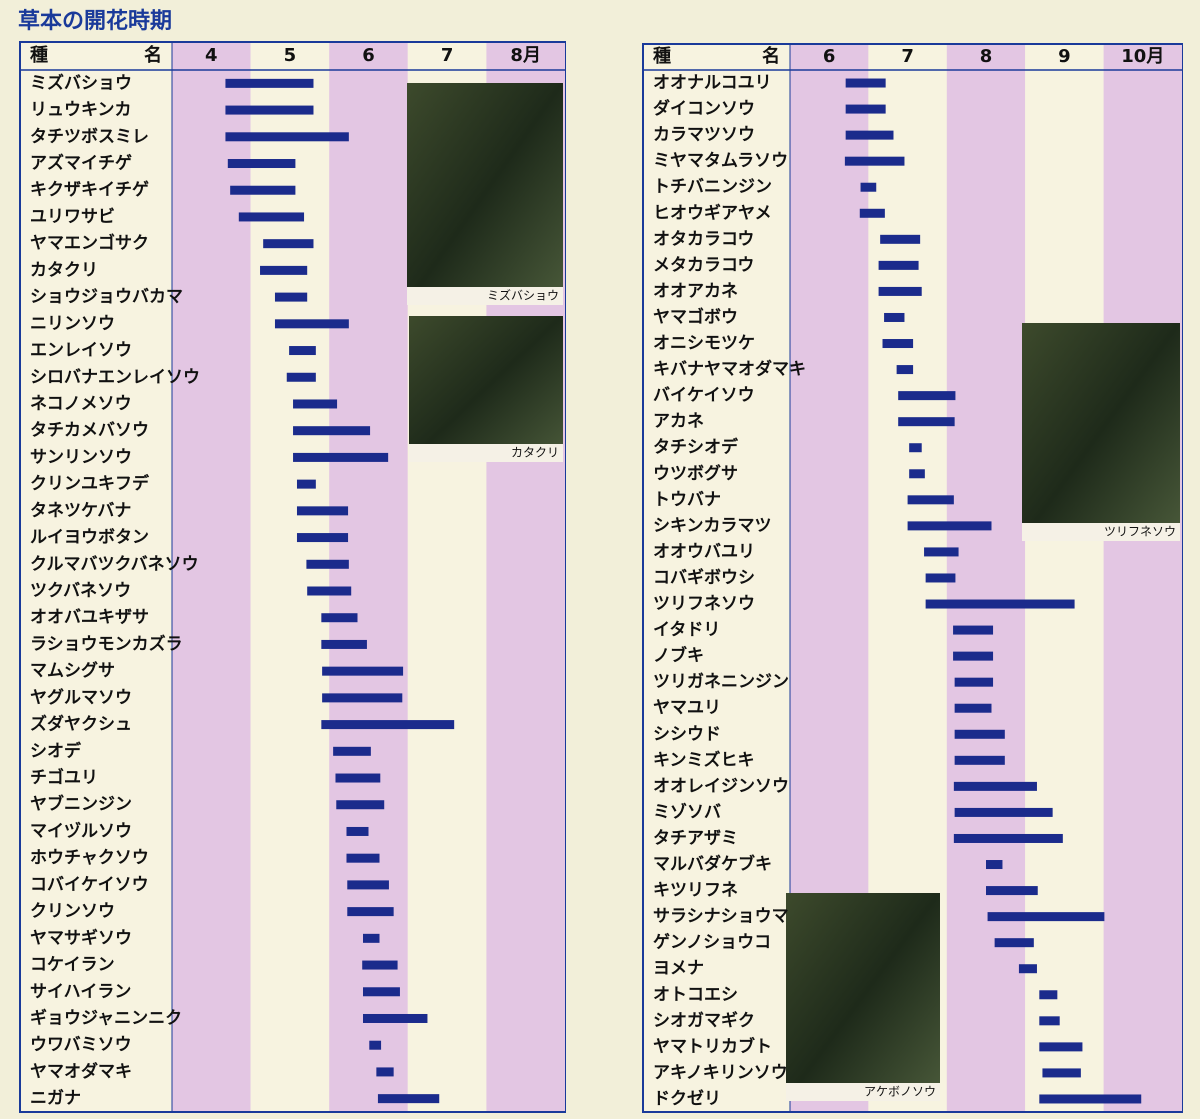  What do you see at coordinates (72, 324) in the screenshot?
I see `category-label: ニリンソウ` at bounding box center [72, 324].